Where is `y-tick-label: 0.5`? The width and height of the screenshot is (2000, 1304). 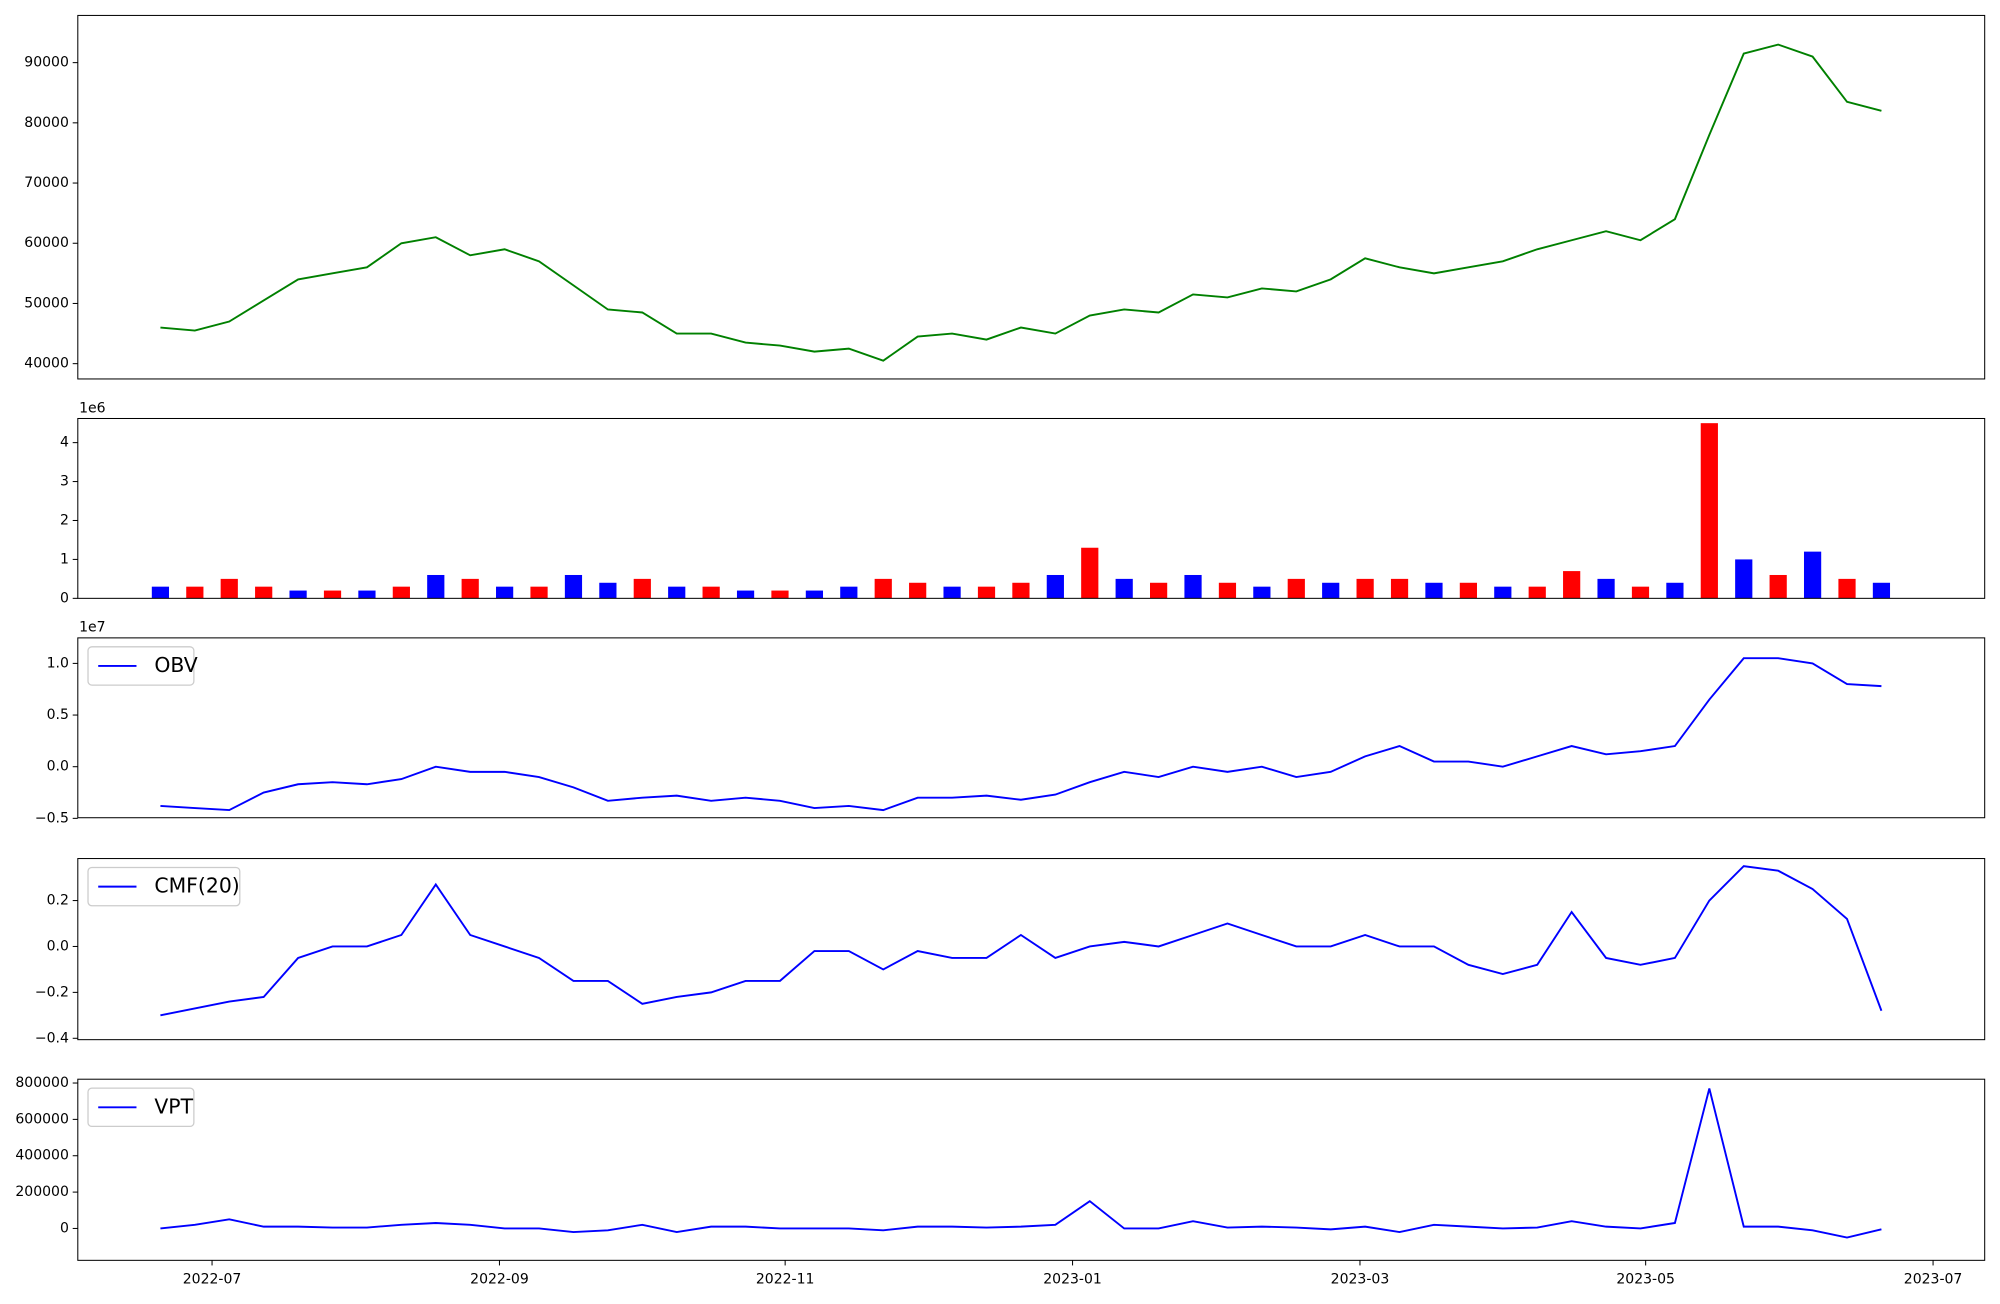
y-tick-label: 0.5 is located at coordinates (58, 715).